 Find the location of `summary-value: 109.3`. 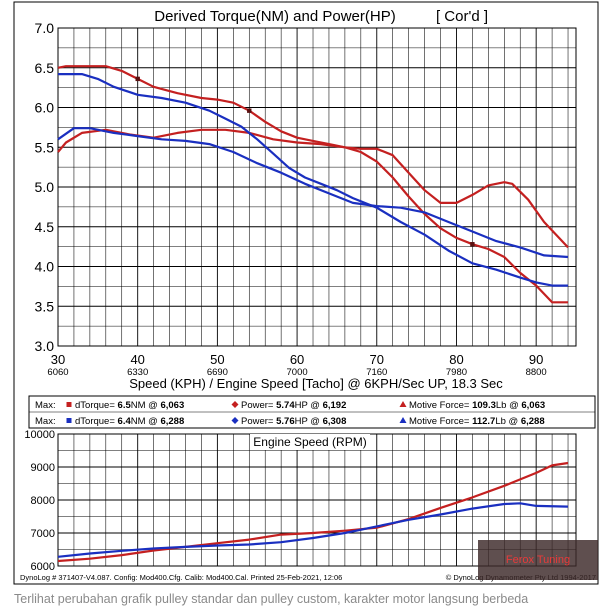

summary-value: 109.3 is located at coordinates (484, 405).